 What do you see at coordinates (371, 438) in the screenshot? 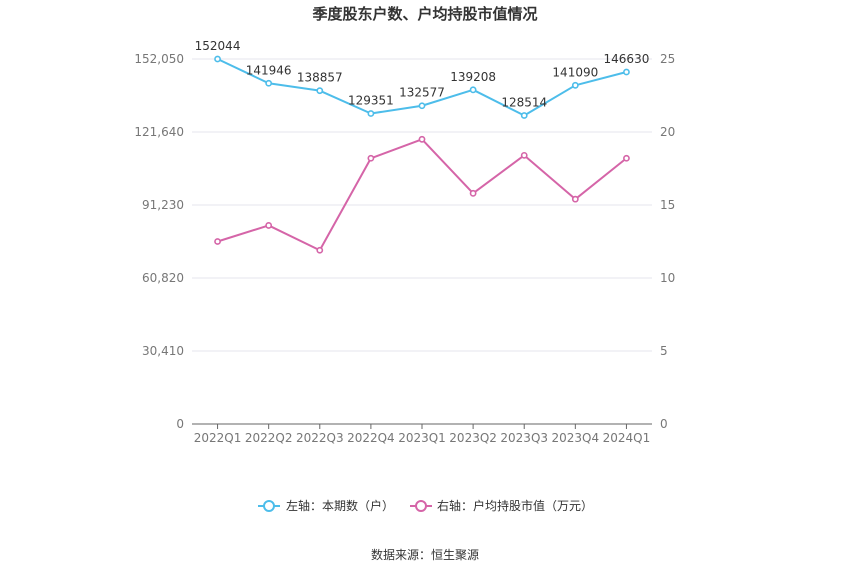
I see `x-tick-label: 2022Q4` at bounding box center [371, 438].